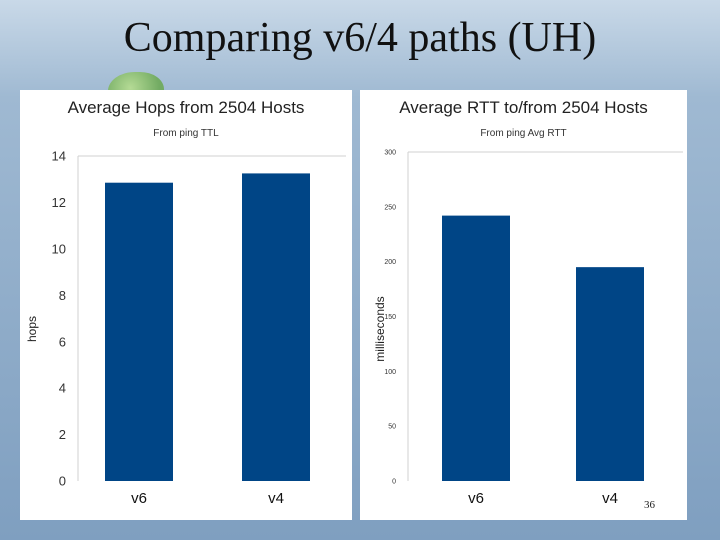  I want to click on y-tick-label: 8, so click(62, 295).